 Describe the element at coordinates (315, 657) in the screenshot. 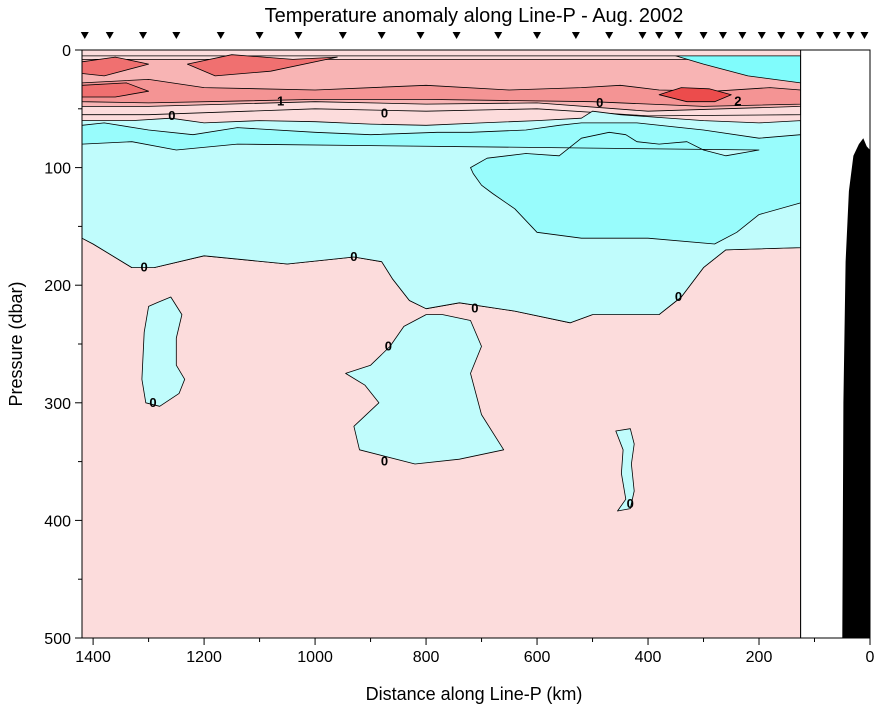

I see `x-tick-label-1000: 1000` at that location.